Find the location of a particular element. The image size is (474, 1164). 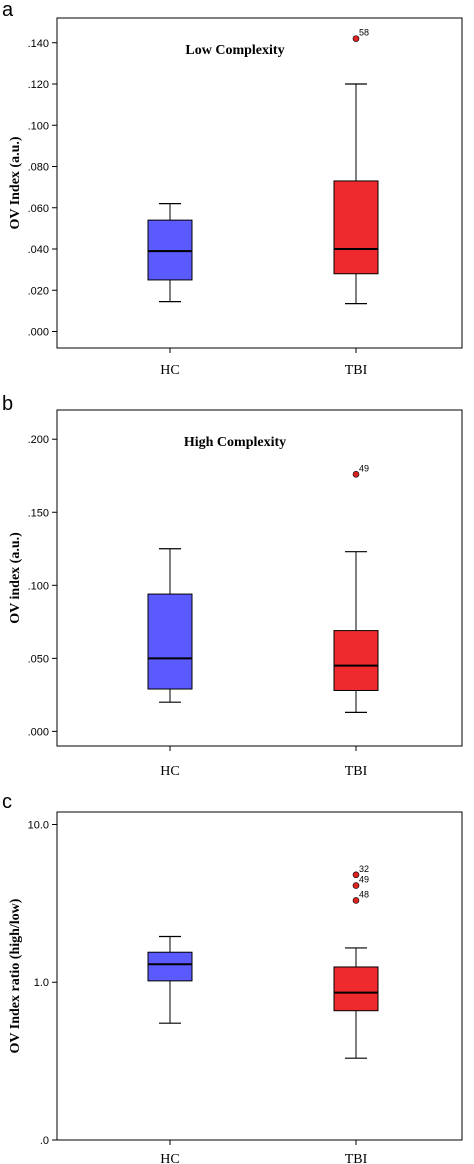

panel-letter: b is located at coordinates (7, 404).